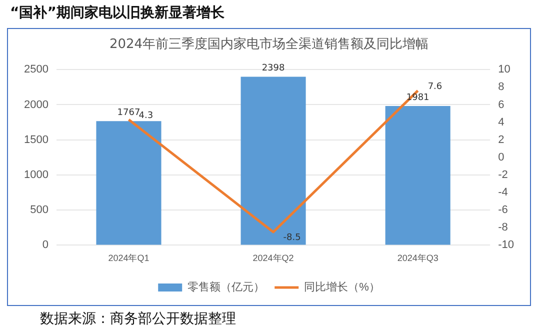 Image resolution: width=534 pixels, height=332 pixels. Describe the element at coordinates (292, 237) in the screenshot. I see `data-label: -8.5` at that location.